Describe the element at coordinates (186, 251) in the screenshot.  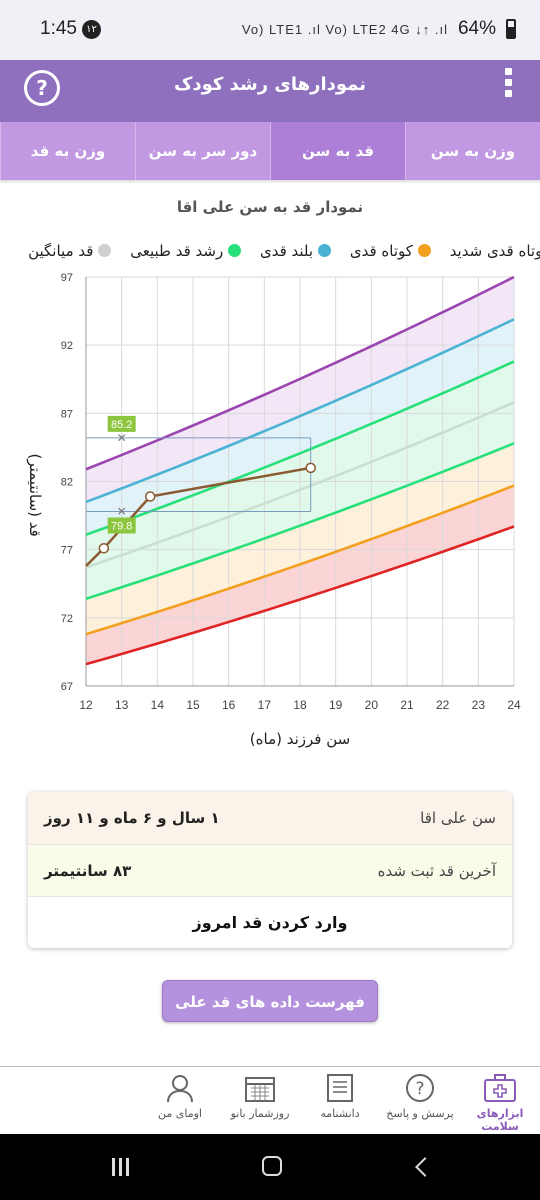
I see `legend-normal: رشد قد طبیعی` at that location.